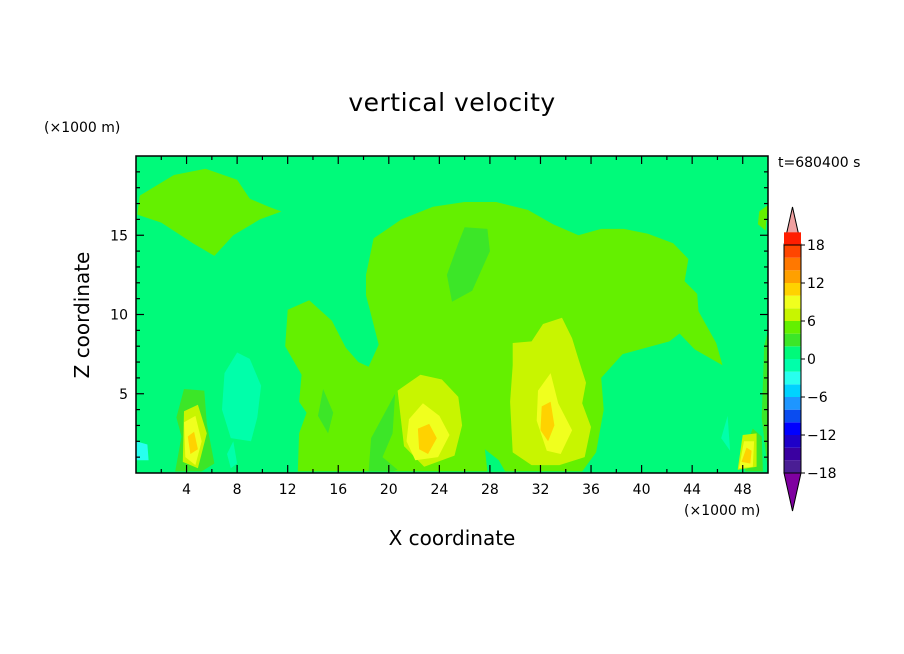  Describe the element at coordinates (743, 490) in the screenshot. I see `x-tick-label: 48` at that location.